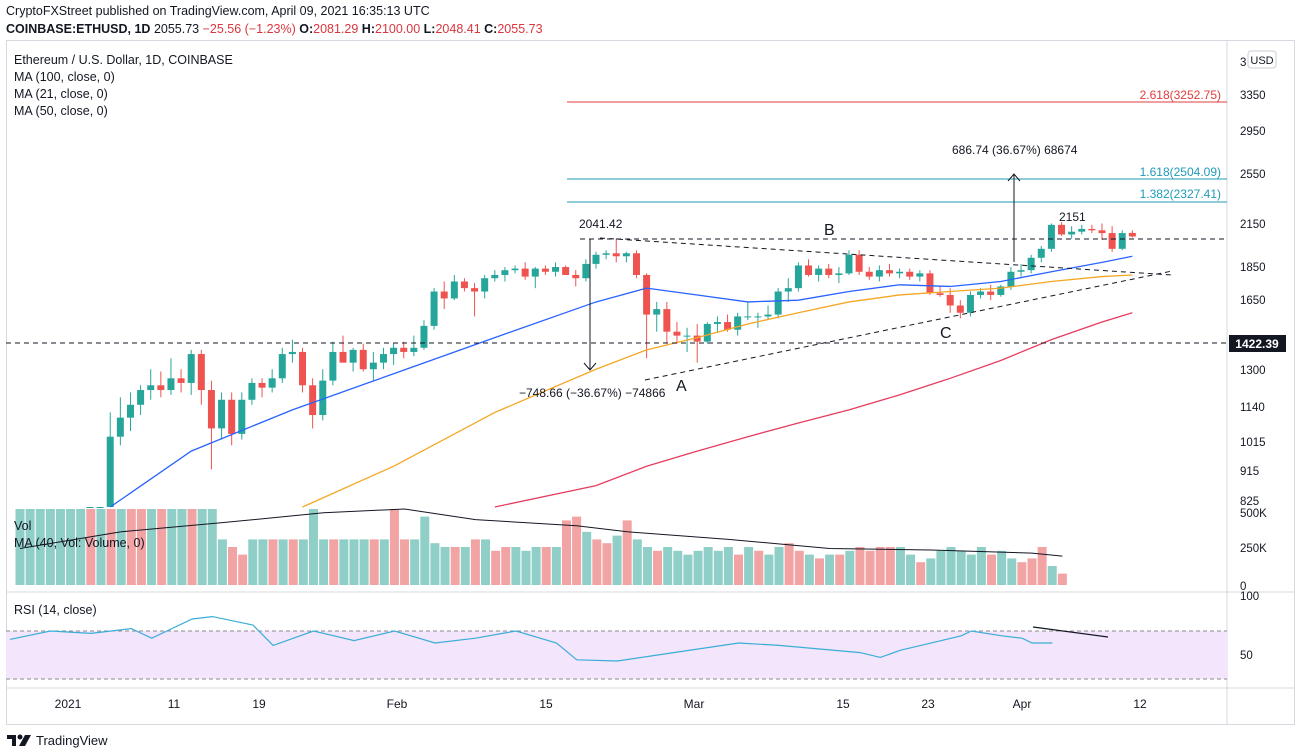  What do you see at coordinates (531, 638) in the screenshot?
I see `rsi-line` at bounding box center [531, 638].